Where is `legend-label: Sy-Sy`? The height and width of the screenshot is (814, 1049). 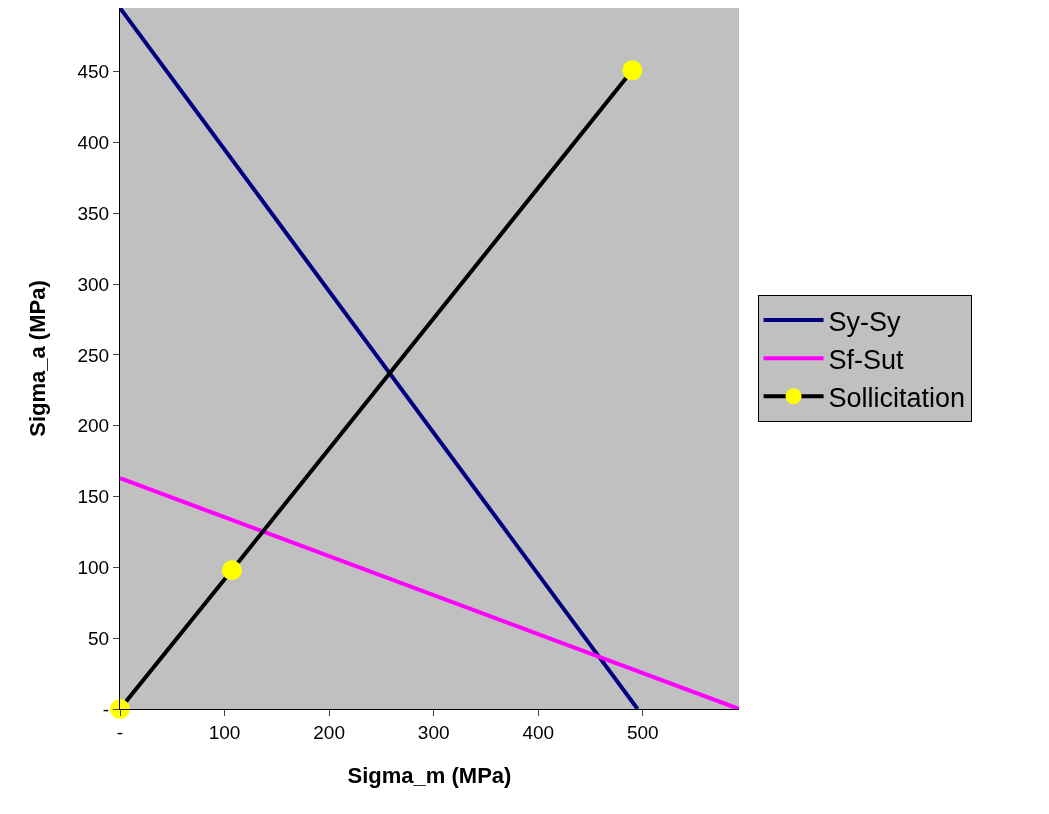
legend-label: Sy-Sy is located at coordinates (865, 321).